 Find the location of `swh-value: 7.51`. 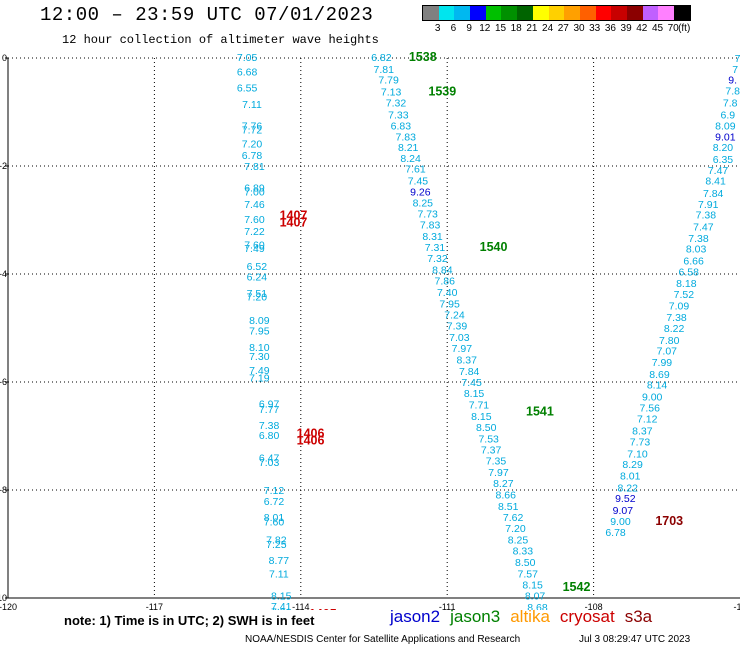

swh-value: 7.51 is located at coordinates (257, 294).